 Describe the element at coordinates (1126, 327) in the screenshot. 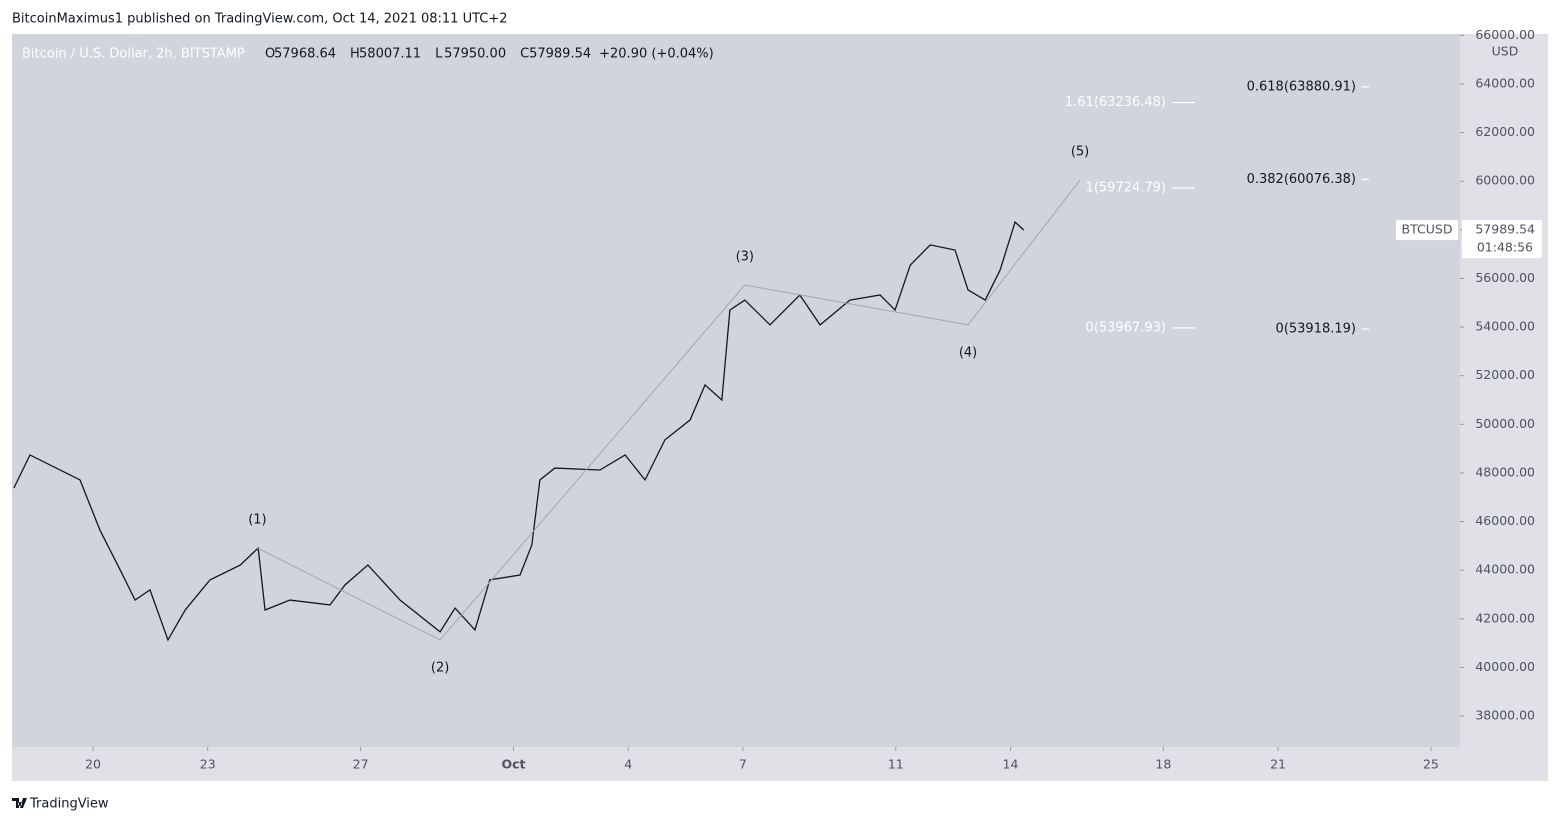

I see `fib-label: 0(53967.93)` at that location.